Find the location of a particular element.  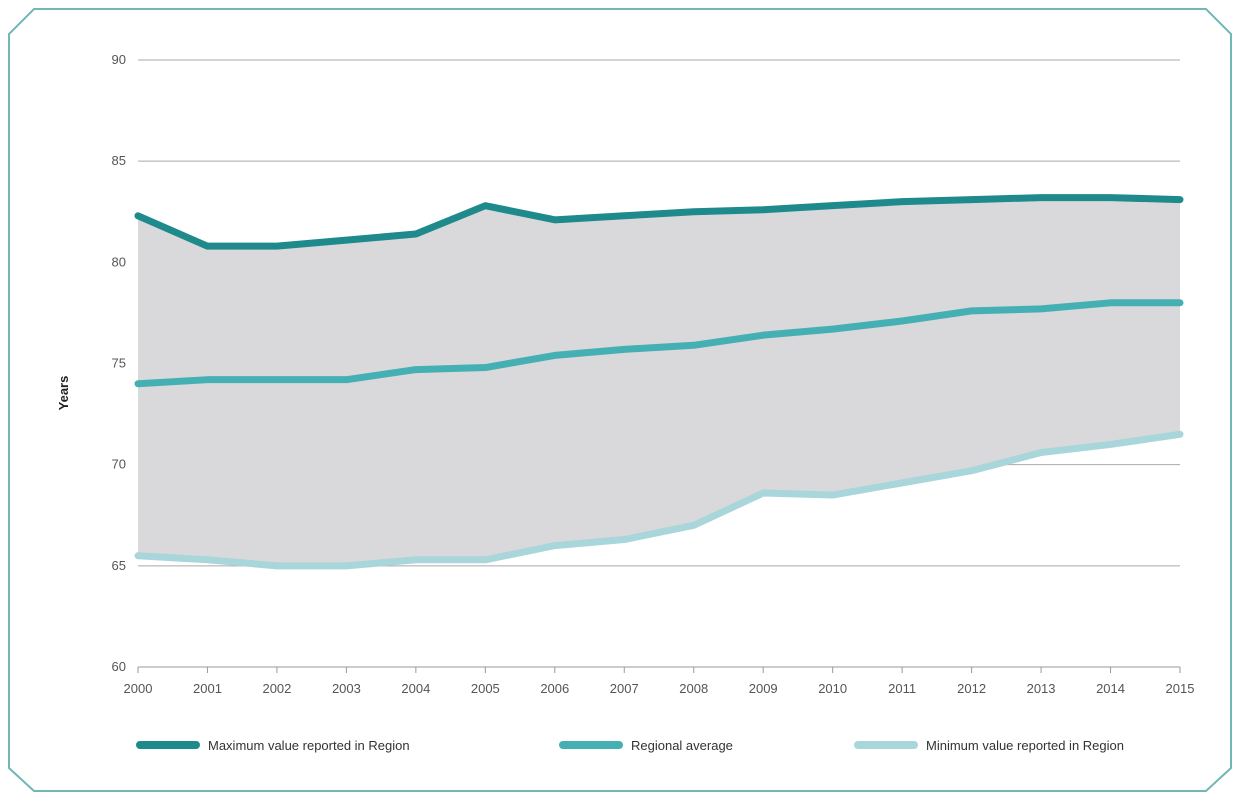

x-tick-label: 2013 is located at coordinates (1041, 688).